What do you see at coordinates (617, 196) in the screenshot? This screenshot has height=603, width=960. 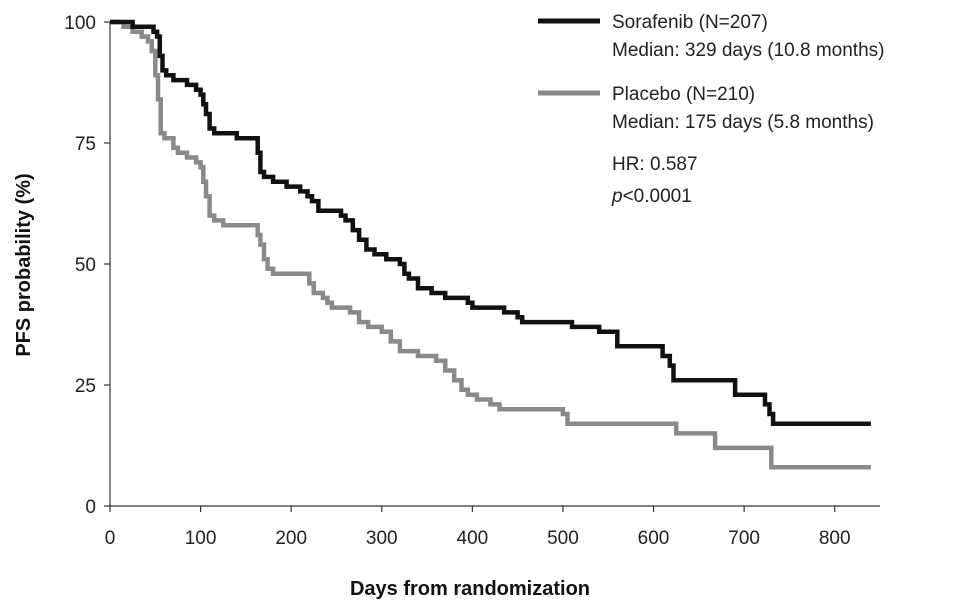 I see `p-value-italic: p` at bounding box center [617, 196].